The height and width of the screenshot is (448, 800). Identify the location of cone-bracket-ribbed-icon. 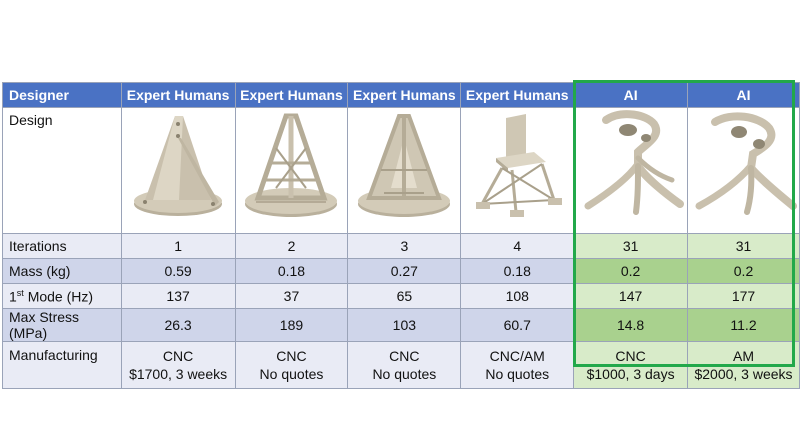
(404, 165).